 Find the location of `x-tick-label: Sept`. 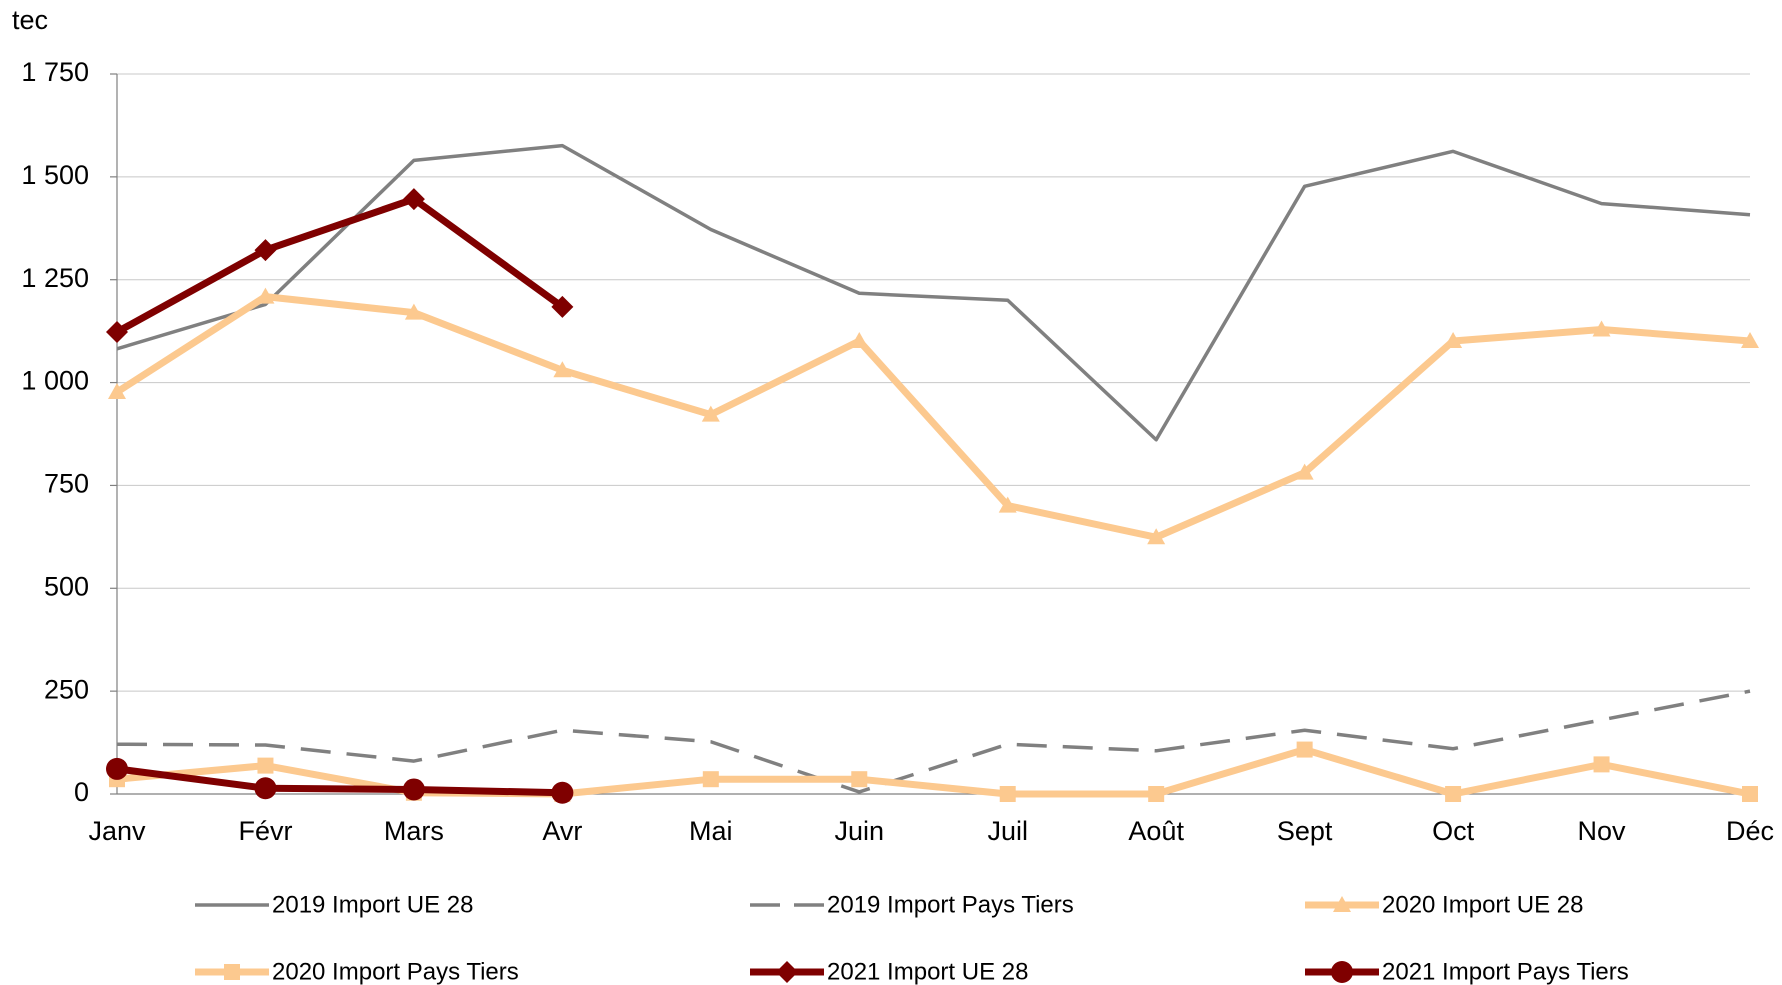

x-tick-label: Sept is located at coordinates (1305, 831).